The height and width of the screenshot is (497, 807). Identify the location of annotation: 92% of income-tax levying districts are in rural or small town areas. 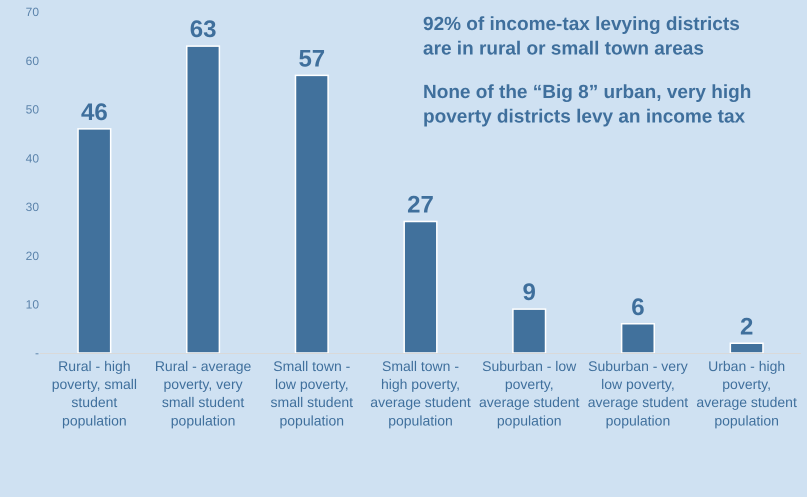
(581, 37).